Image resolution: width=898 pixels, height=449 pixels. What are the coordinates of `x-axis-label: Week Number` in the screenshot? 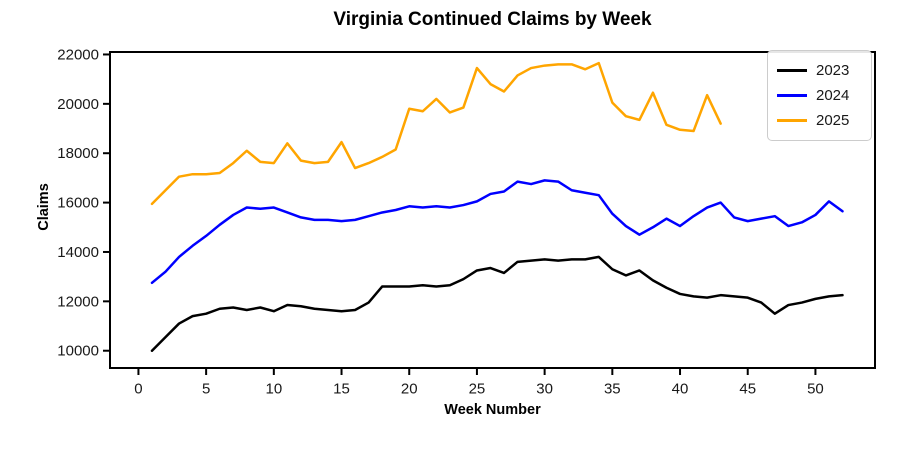 It's located at (492, 410).